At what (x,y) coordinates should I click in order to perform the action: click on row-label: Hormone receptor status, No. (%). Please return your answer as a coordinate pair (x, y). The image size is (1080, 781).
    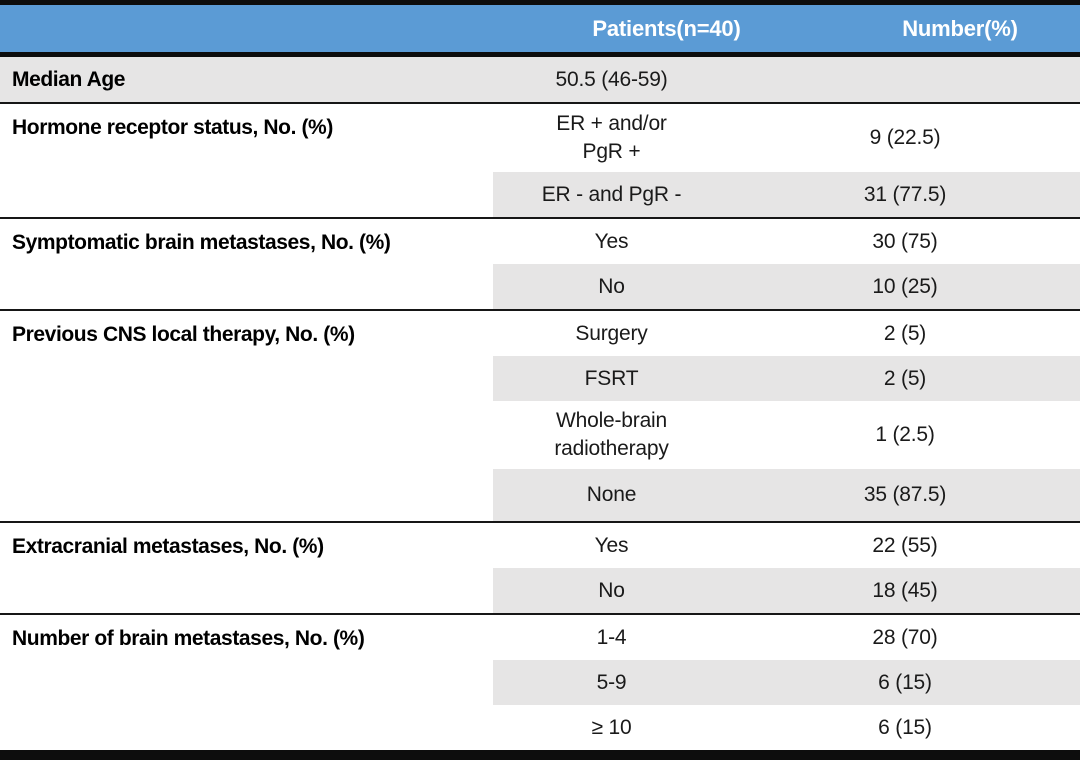
    Looking at the image, I should click on (172, 127).